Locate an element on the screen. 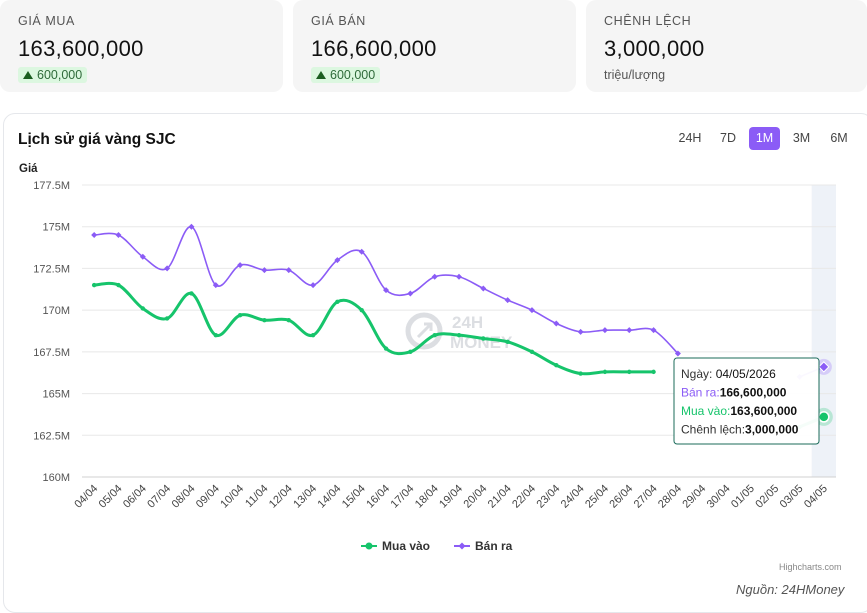 This screenshot has height=613, width=867. legend-sell-marker is located at coordinates (462, 546).